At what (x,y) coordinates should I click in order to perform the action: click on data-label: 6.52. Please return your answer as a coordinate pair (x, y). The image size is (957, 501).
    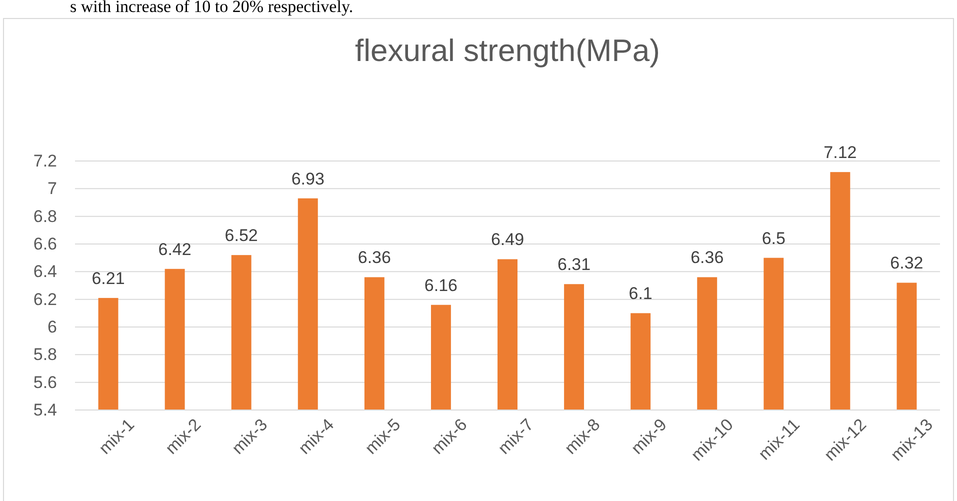
    Looking at the image, I should click on (241, 236).